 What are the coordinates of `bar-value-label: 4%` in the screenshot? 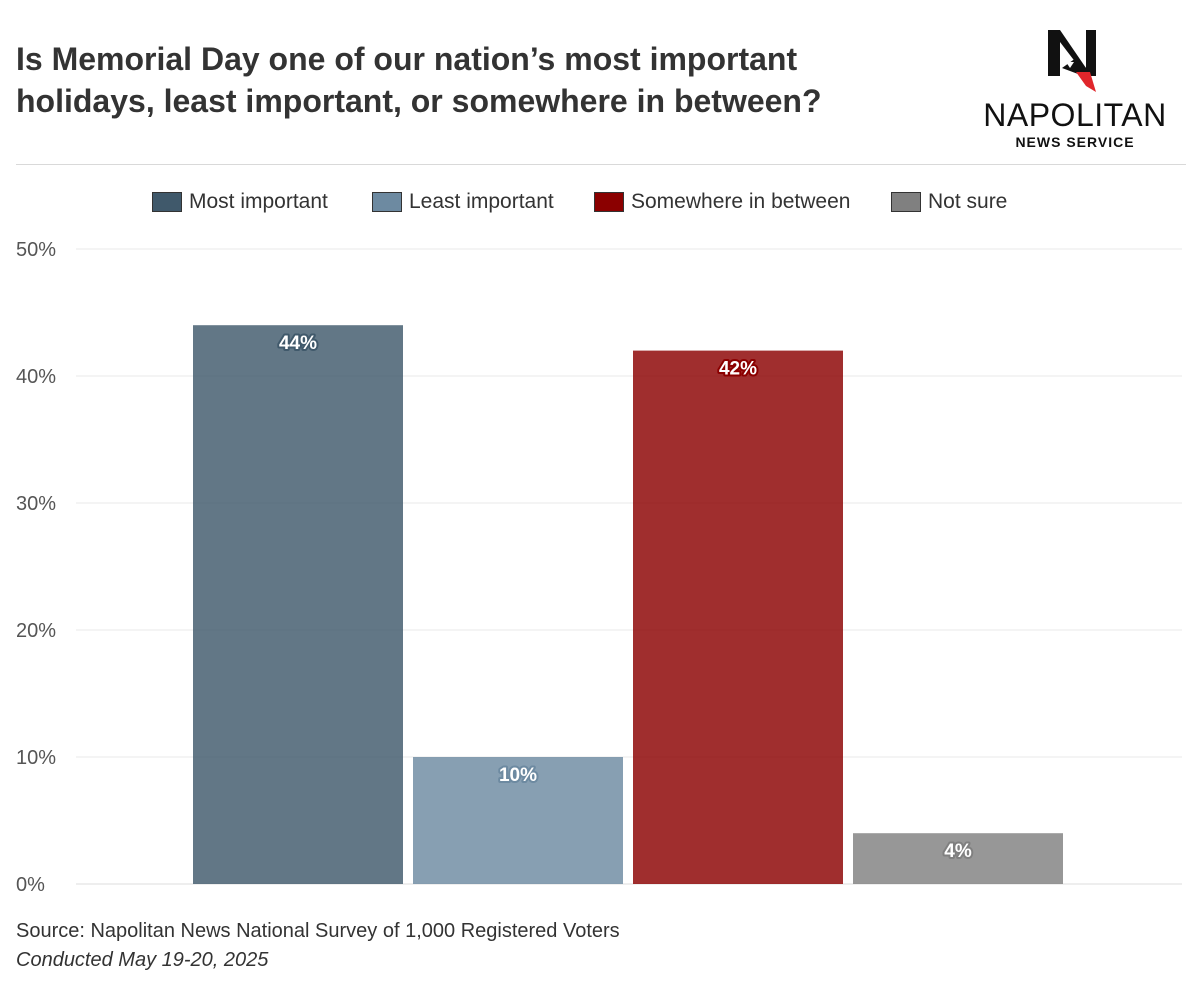 It's located at (958, 851).